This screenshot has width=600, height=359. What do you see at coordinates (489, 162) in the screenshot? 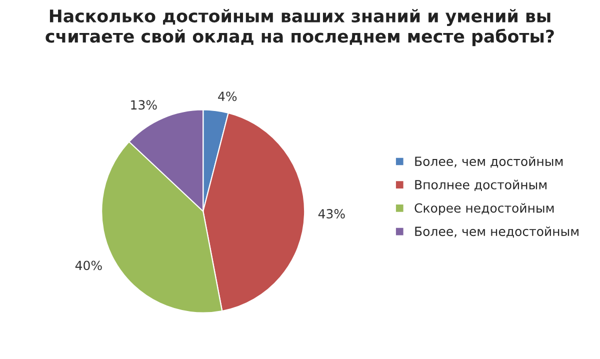
I see `legend-label: Более, чем достойным` at bounding box center [489, 162].